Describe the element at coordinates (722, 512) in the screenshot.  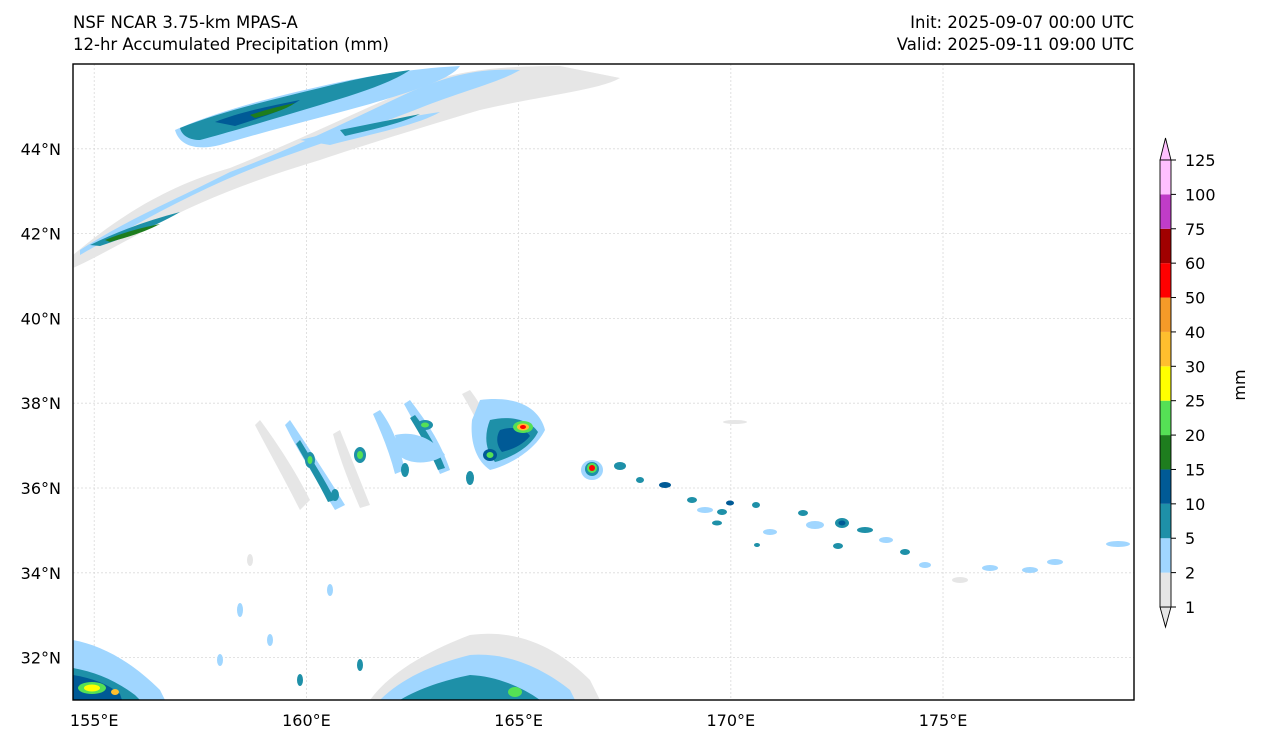
I see `cell-east-h` at that location.